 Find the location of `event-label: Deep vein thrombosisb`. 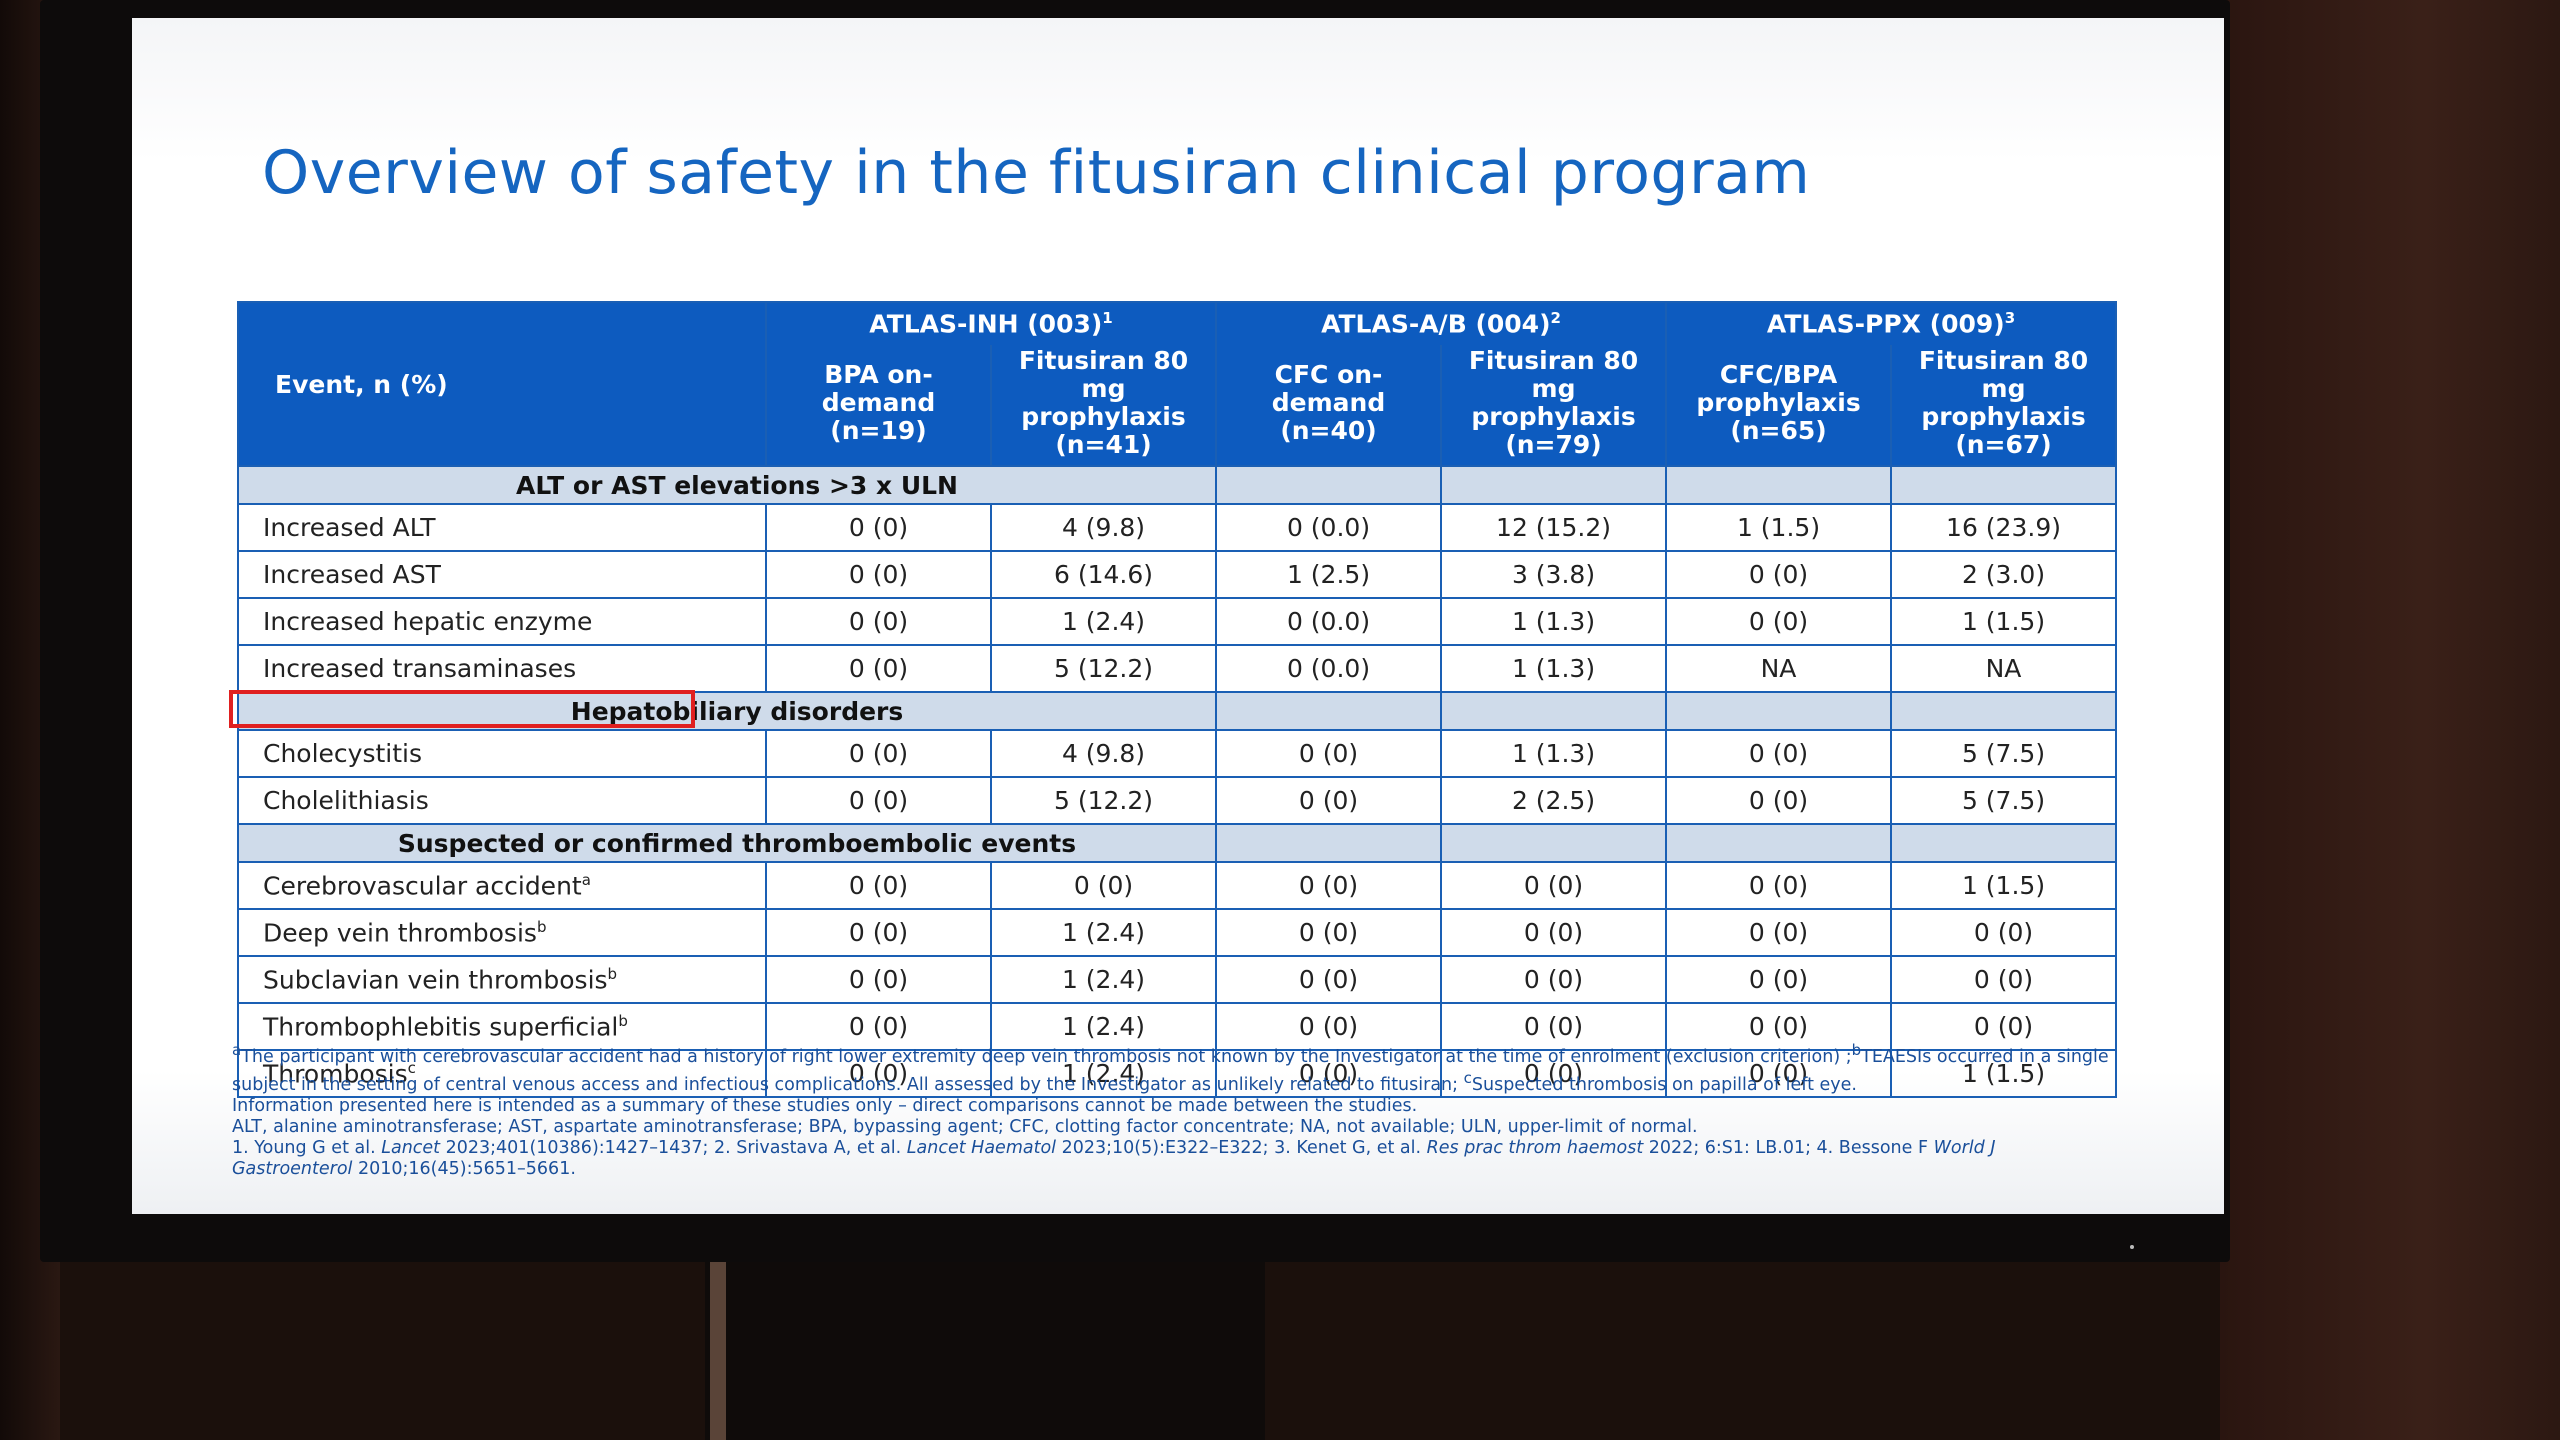

event-label: Deep vein thrombosisb is located at coordinates (502, 932).